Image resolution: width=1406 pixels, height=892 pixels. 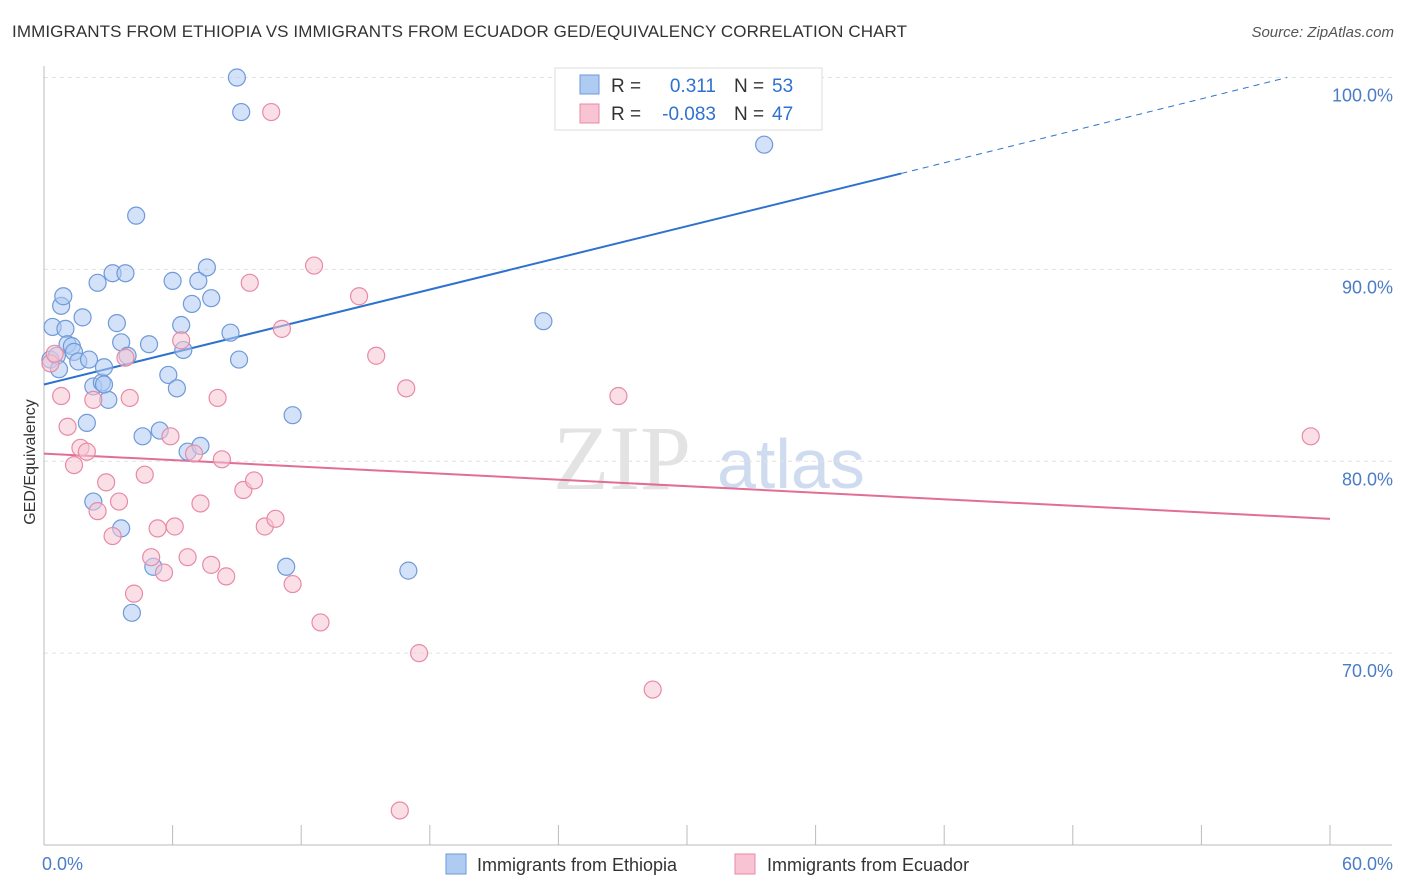 What do you see at coordinates (626, 86) in the screenshot?
I see `stats-r-label-ethiopia: R =` at bounding box center [626, 86].